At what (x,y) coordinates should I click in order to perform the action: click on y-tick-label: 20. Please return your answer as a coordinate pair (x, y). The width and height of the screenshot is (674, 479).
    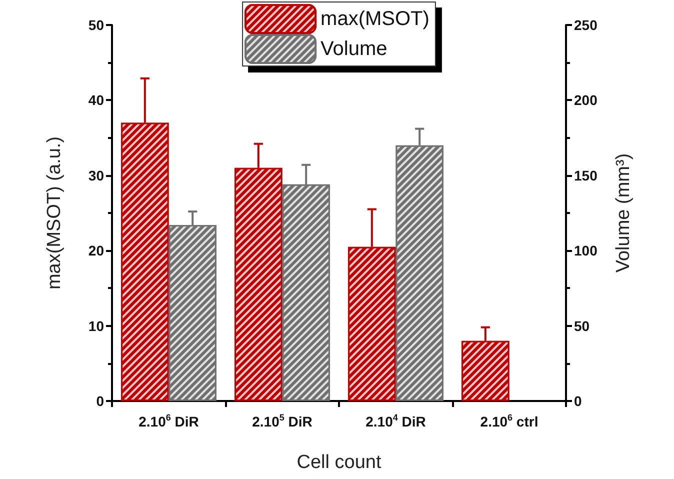
    Looking at the image, I should click on (96, 250).